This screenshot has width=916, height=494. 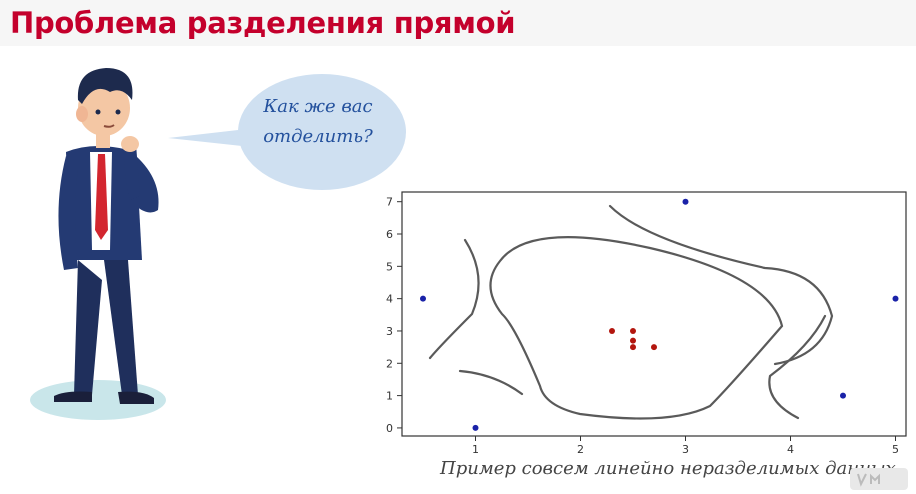 What do you see at coordinates (389, 299) in the screenshot?
I see `y-tick-label: 4` at bounding box center [389, 299].